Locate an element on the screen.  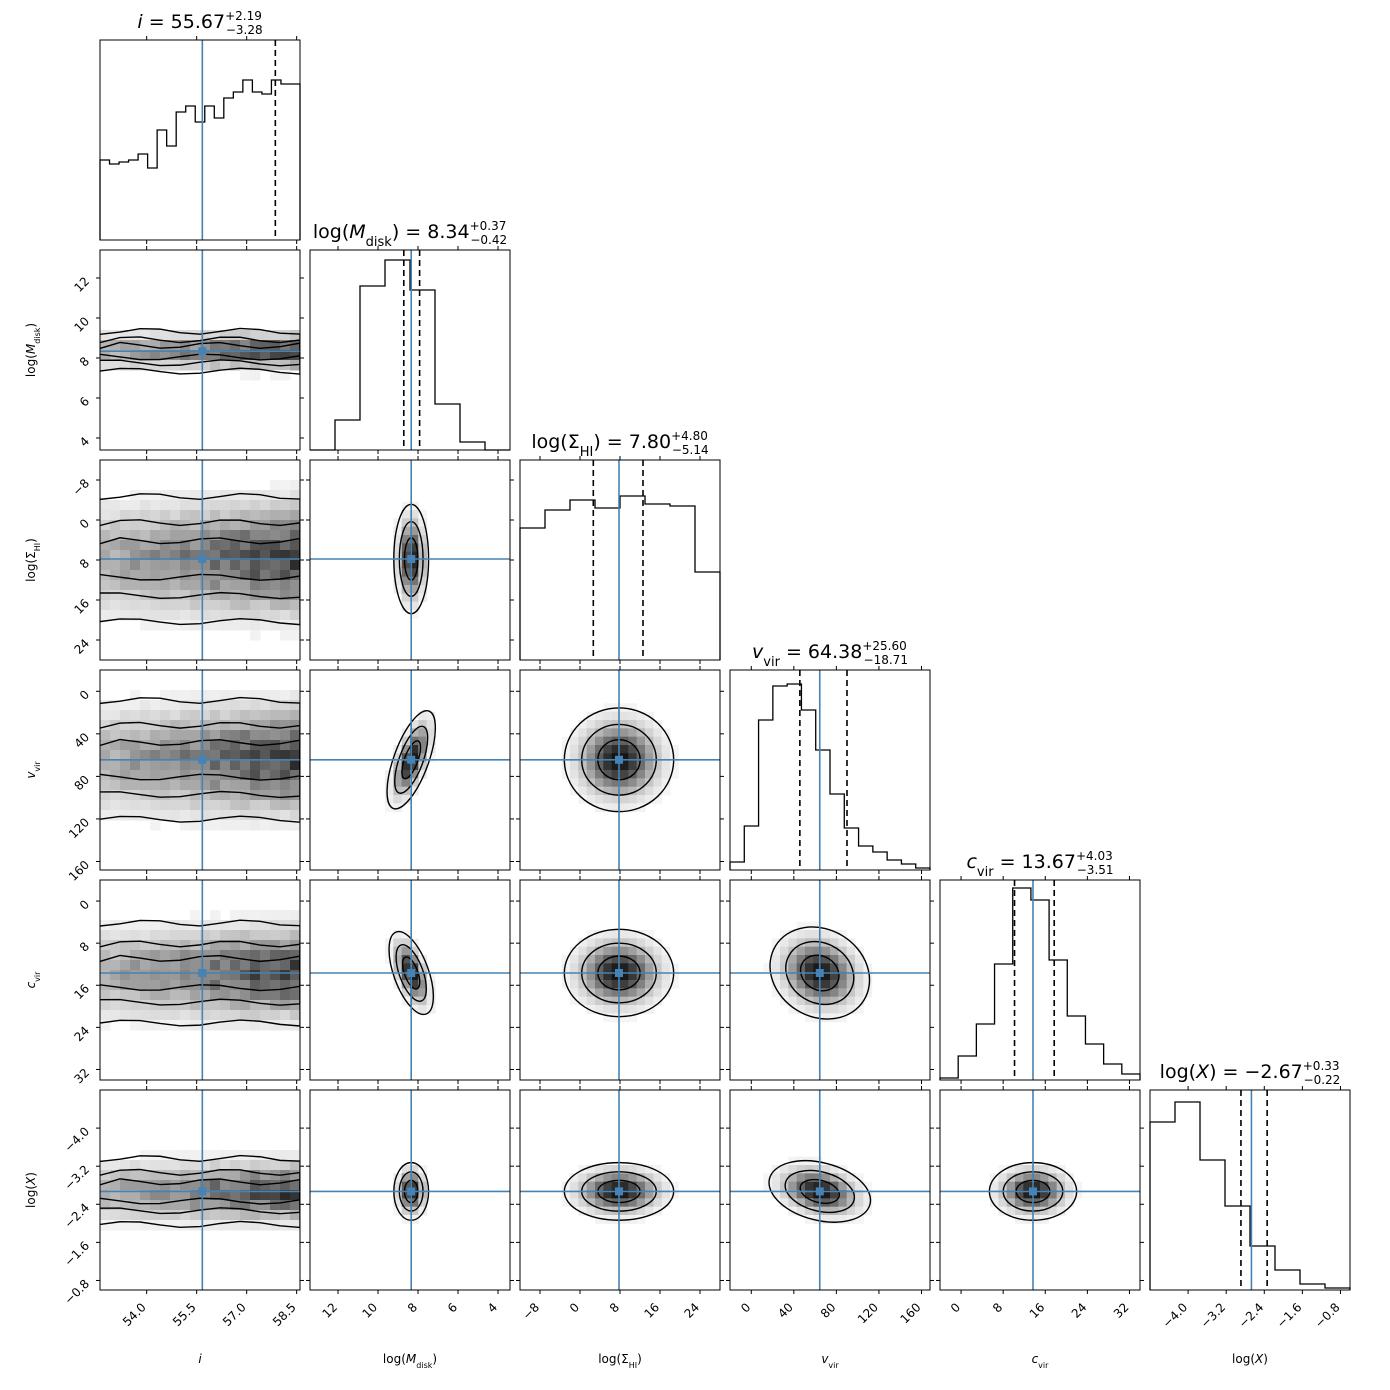
density-v_vir-c_vir is located at coordinates (830, 980).